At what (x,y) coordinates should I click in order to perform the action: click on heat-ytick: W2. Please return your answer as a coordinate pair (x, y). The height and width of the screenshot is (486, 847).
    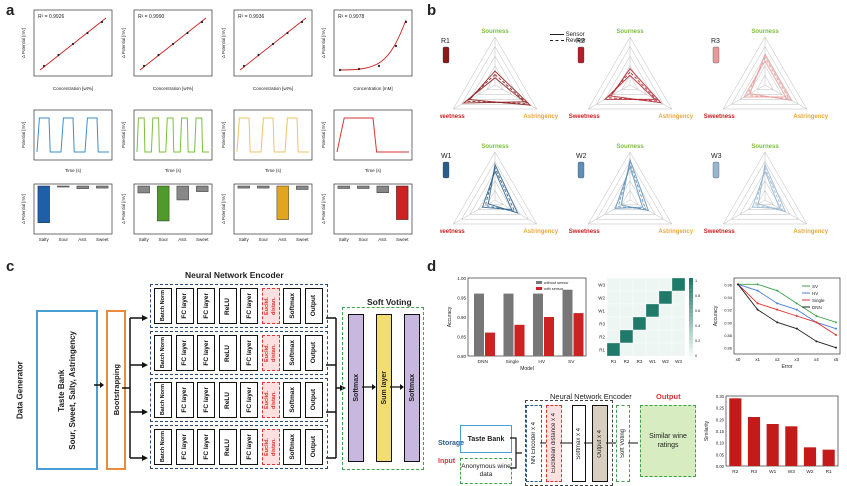
    Looking at the image, I should click on (601, 298).